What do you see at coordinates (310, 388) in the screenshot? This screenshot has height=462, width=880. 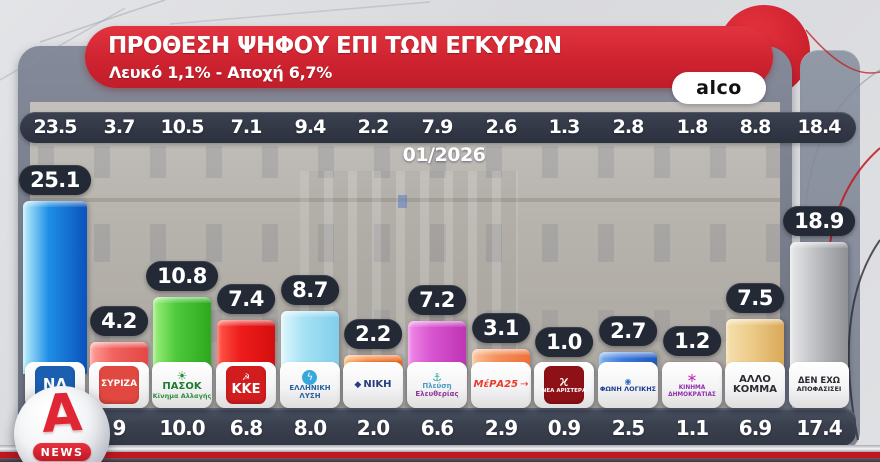 I see `party-logo-text: ΕΛΛΗΝΙΚΗ` at bounding box center [310, 388].